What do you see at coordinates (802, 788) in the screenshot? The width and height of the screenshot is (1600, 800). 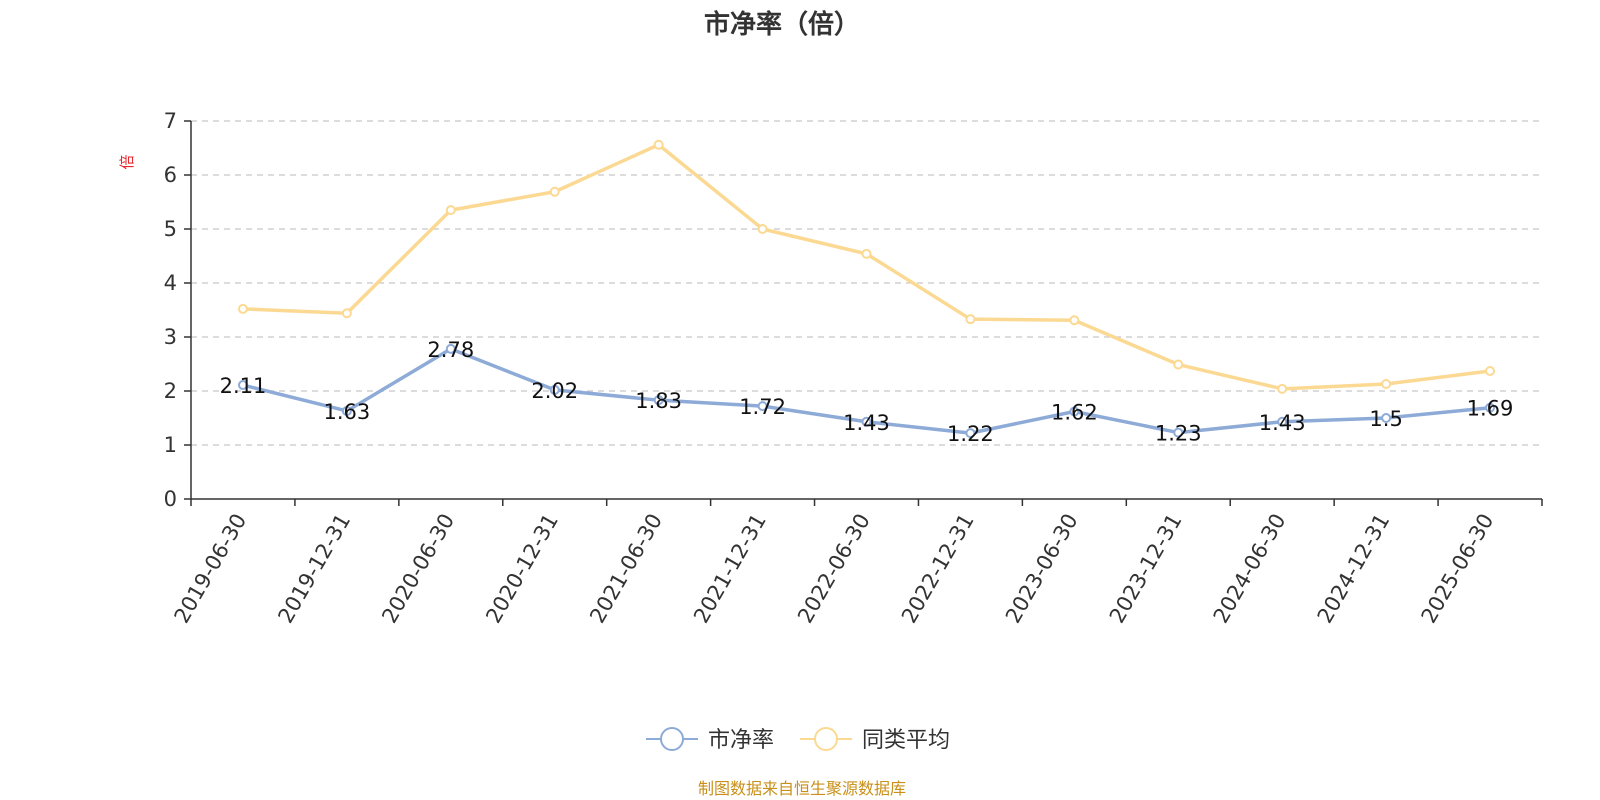 I see `data-source: 制图数据来自恒生聚源数据库` at bounding box center [802, 788].